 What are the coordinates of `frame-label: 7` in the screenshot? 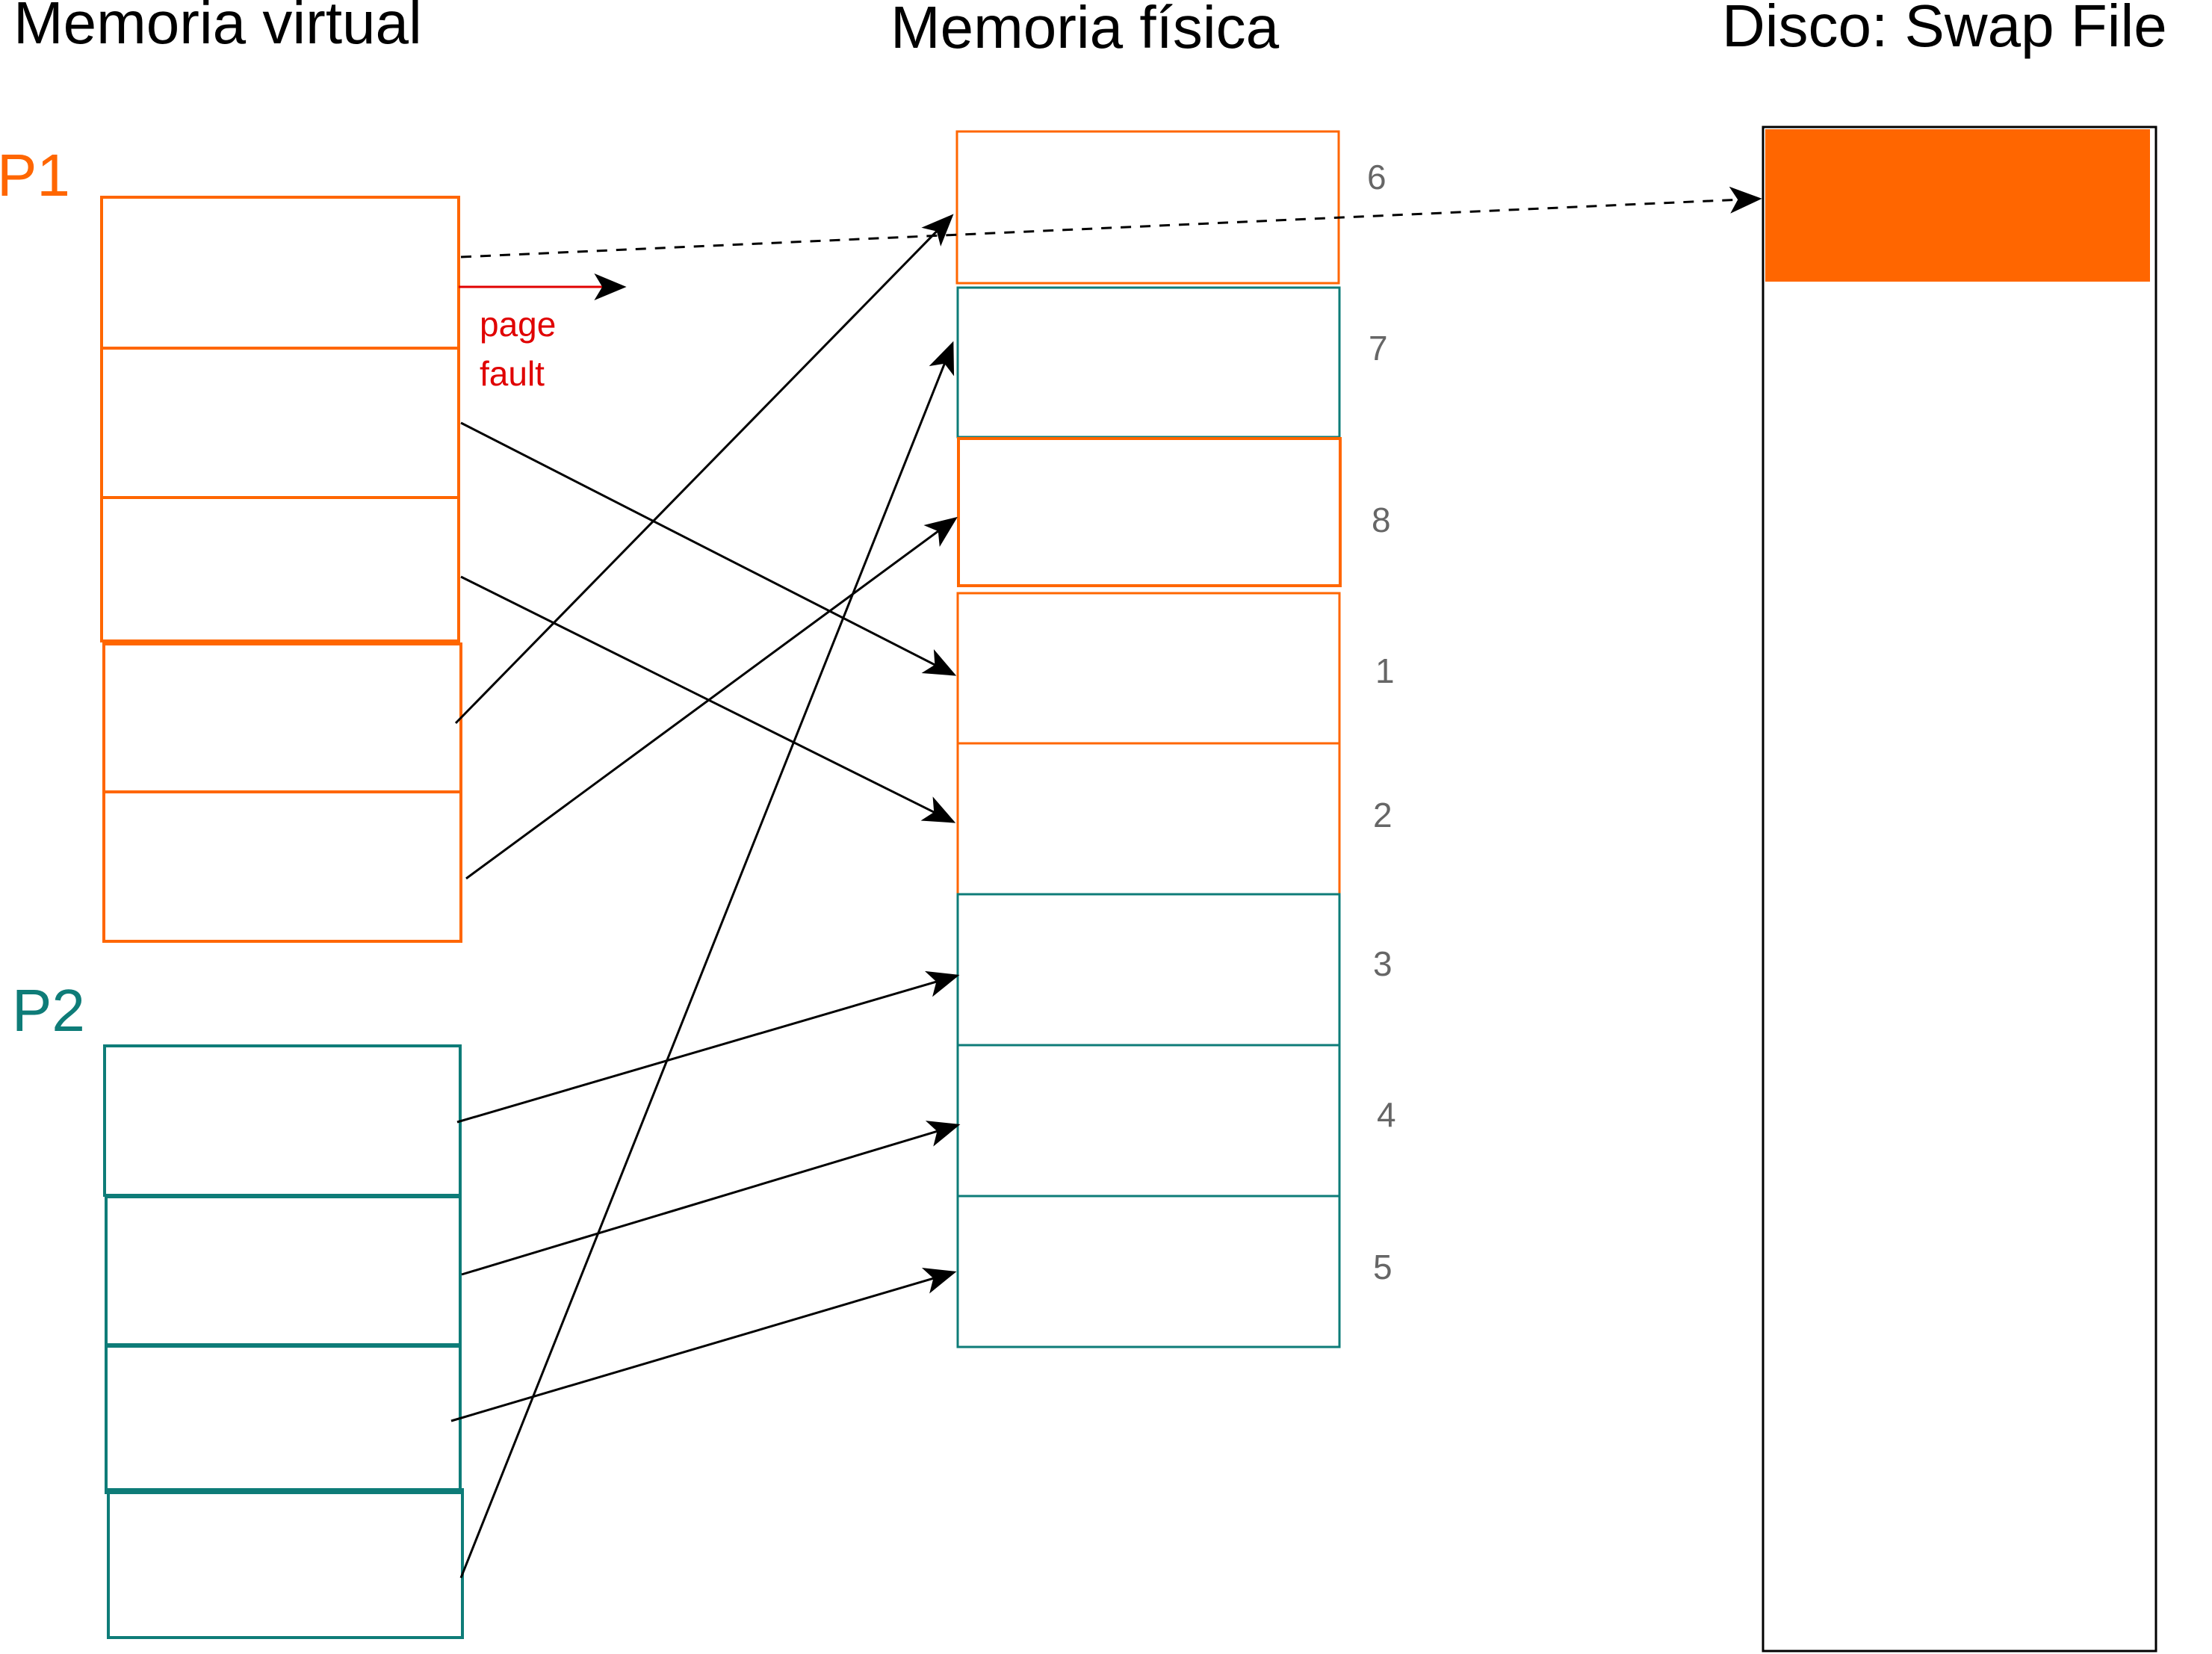 It's located at (1378, 348).